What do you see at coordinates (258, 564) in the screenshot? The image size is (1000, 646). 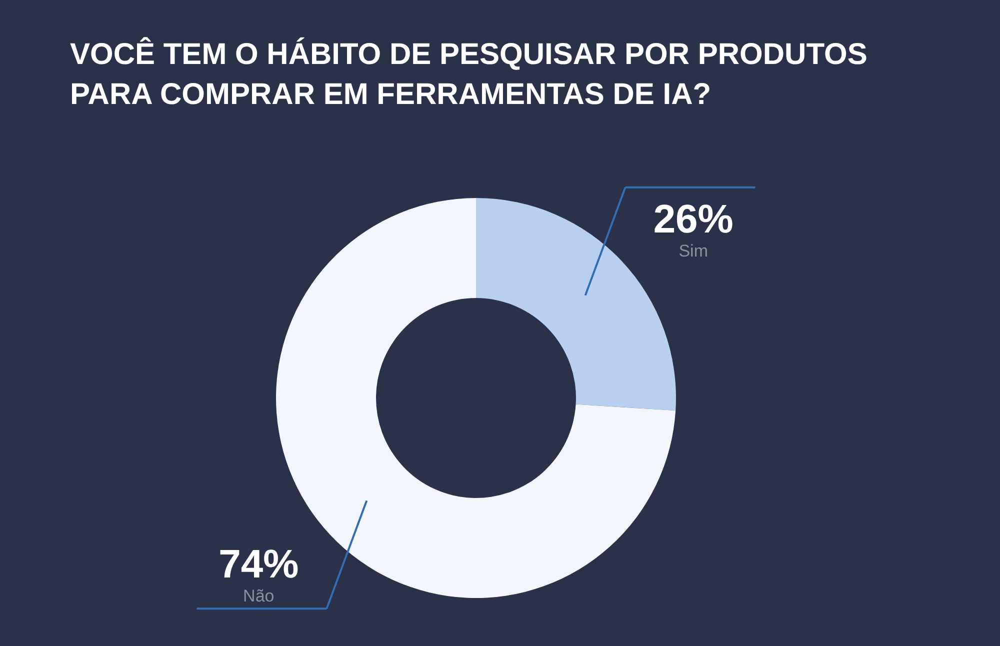 I see `data-label: 74%` at bounding box center [258, 564].